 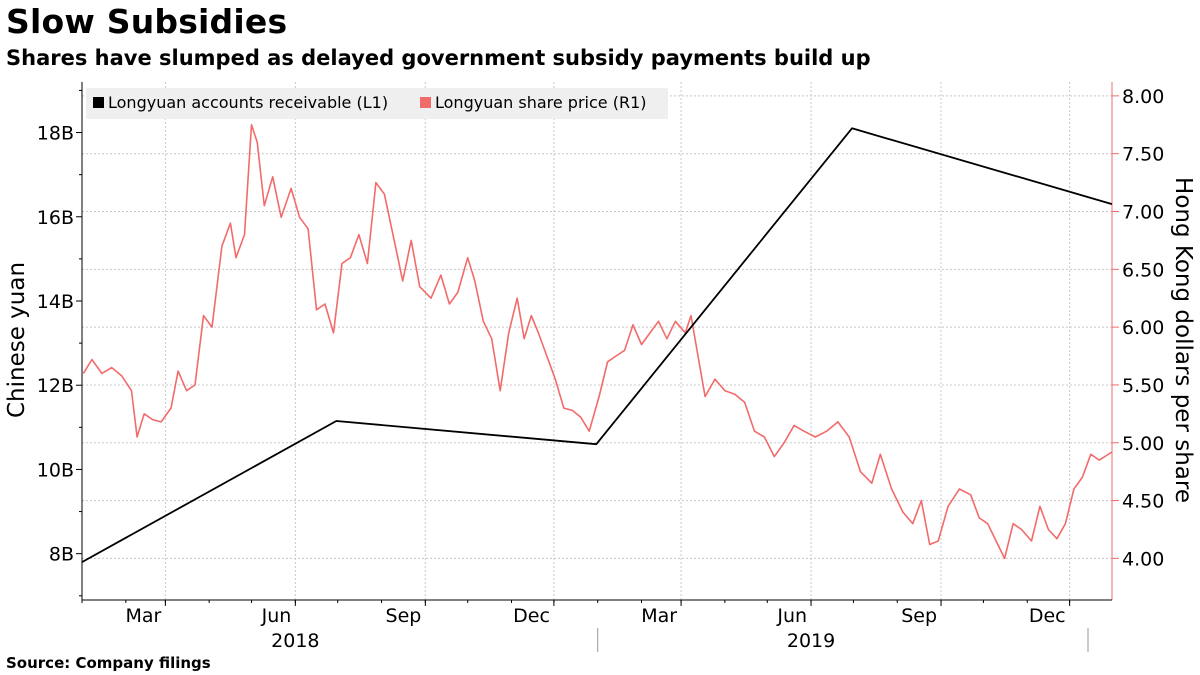 I want to click on left-tick-label: 18B, so click(x=55, y=134).